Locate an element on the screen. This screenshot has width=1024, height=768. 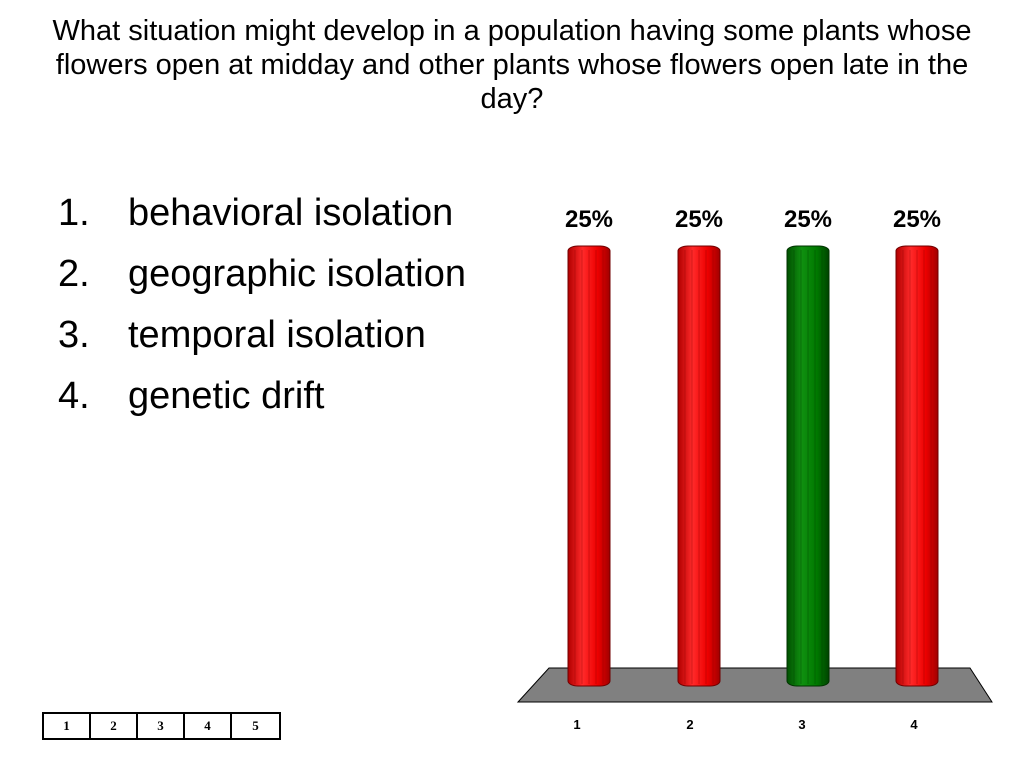
option-number: 2. is located at coordinates (74, 274).